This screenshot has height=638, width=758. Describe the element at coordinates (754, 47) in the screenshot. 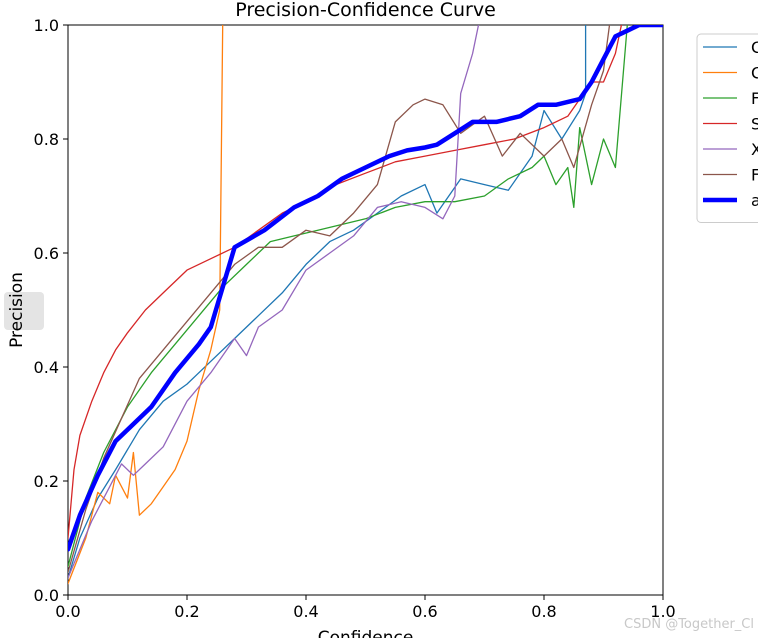

I see `legend-label-1: C` at that location.